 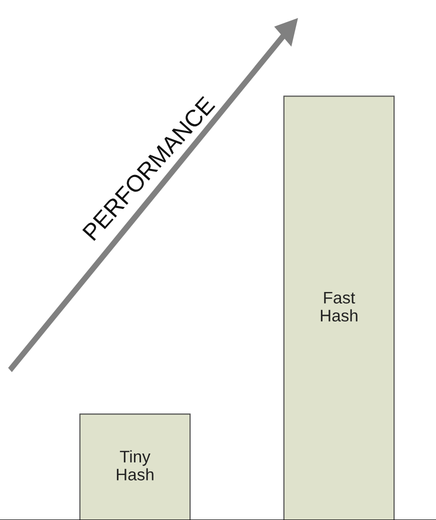 I want to click on x-tick-label: Tiny Hash, so click(x=135, y=465).